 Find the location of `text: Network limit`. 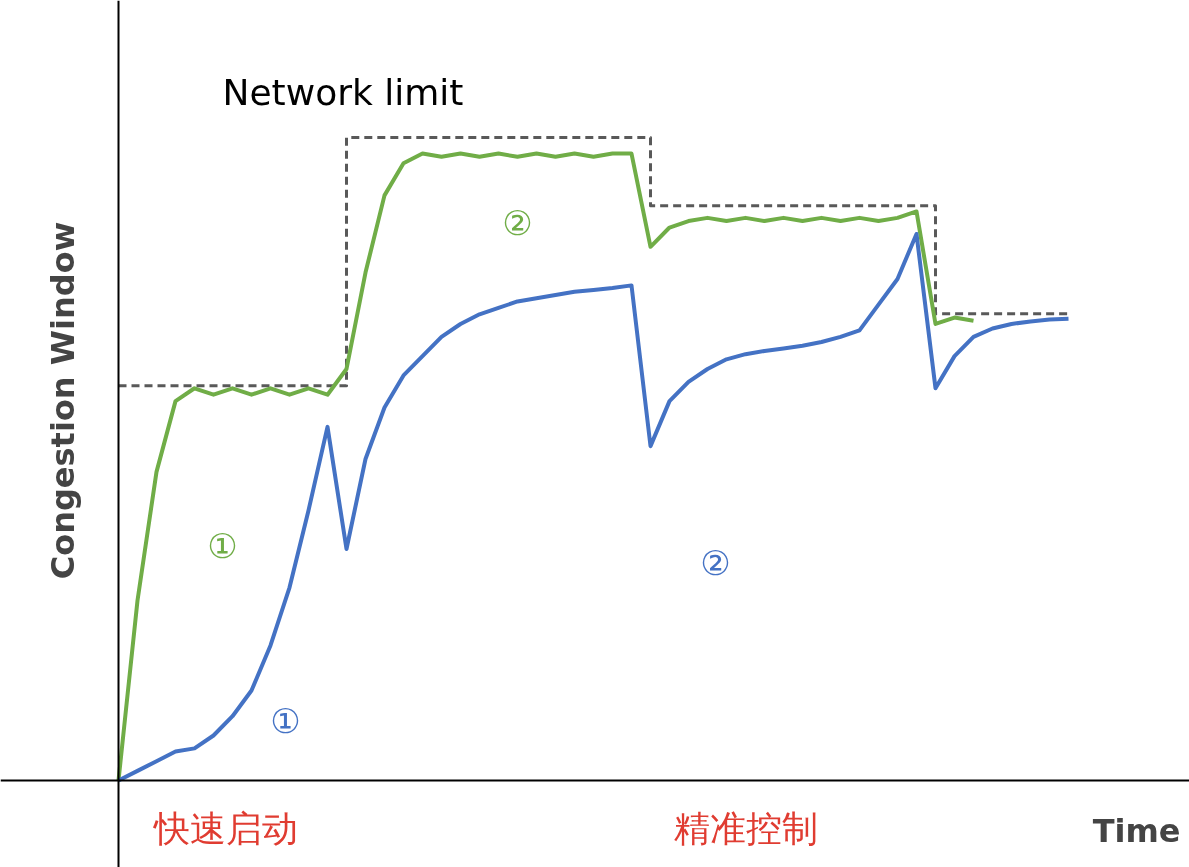

text: Network limit is located at coordinates (343, 92).